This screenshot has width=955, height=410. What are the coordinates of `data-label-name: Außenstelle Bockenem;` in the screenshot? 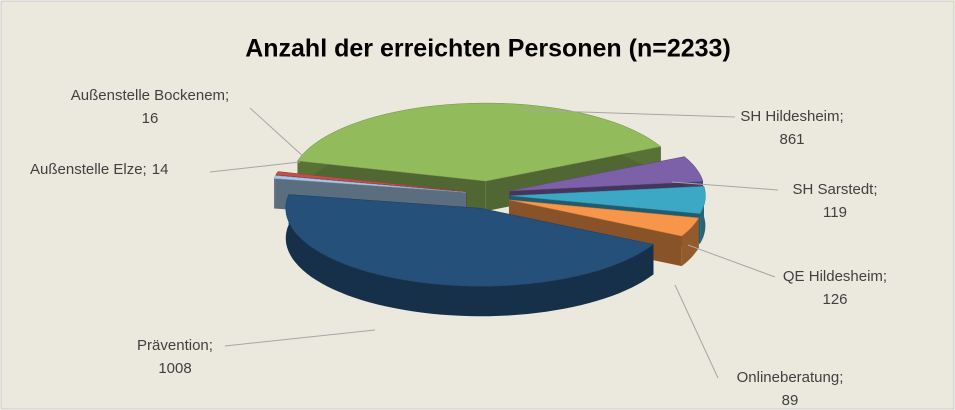 It's located at (150, 95).